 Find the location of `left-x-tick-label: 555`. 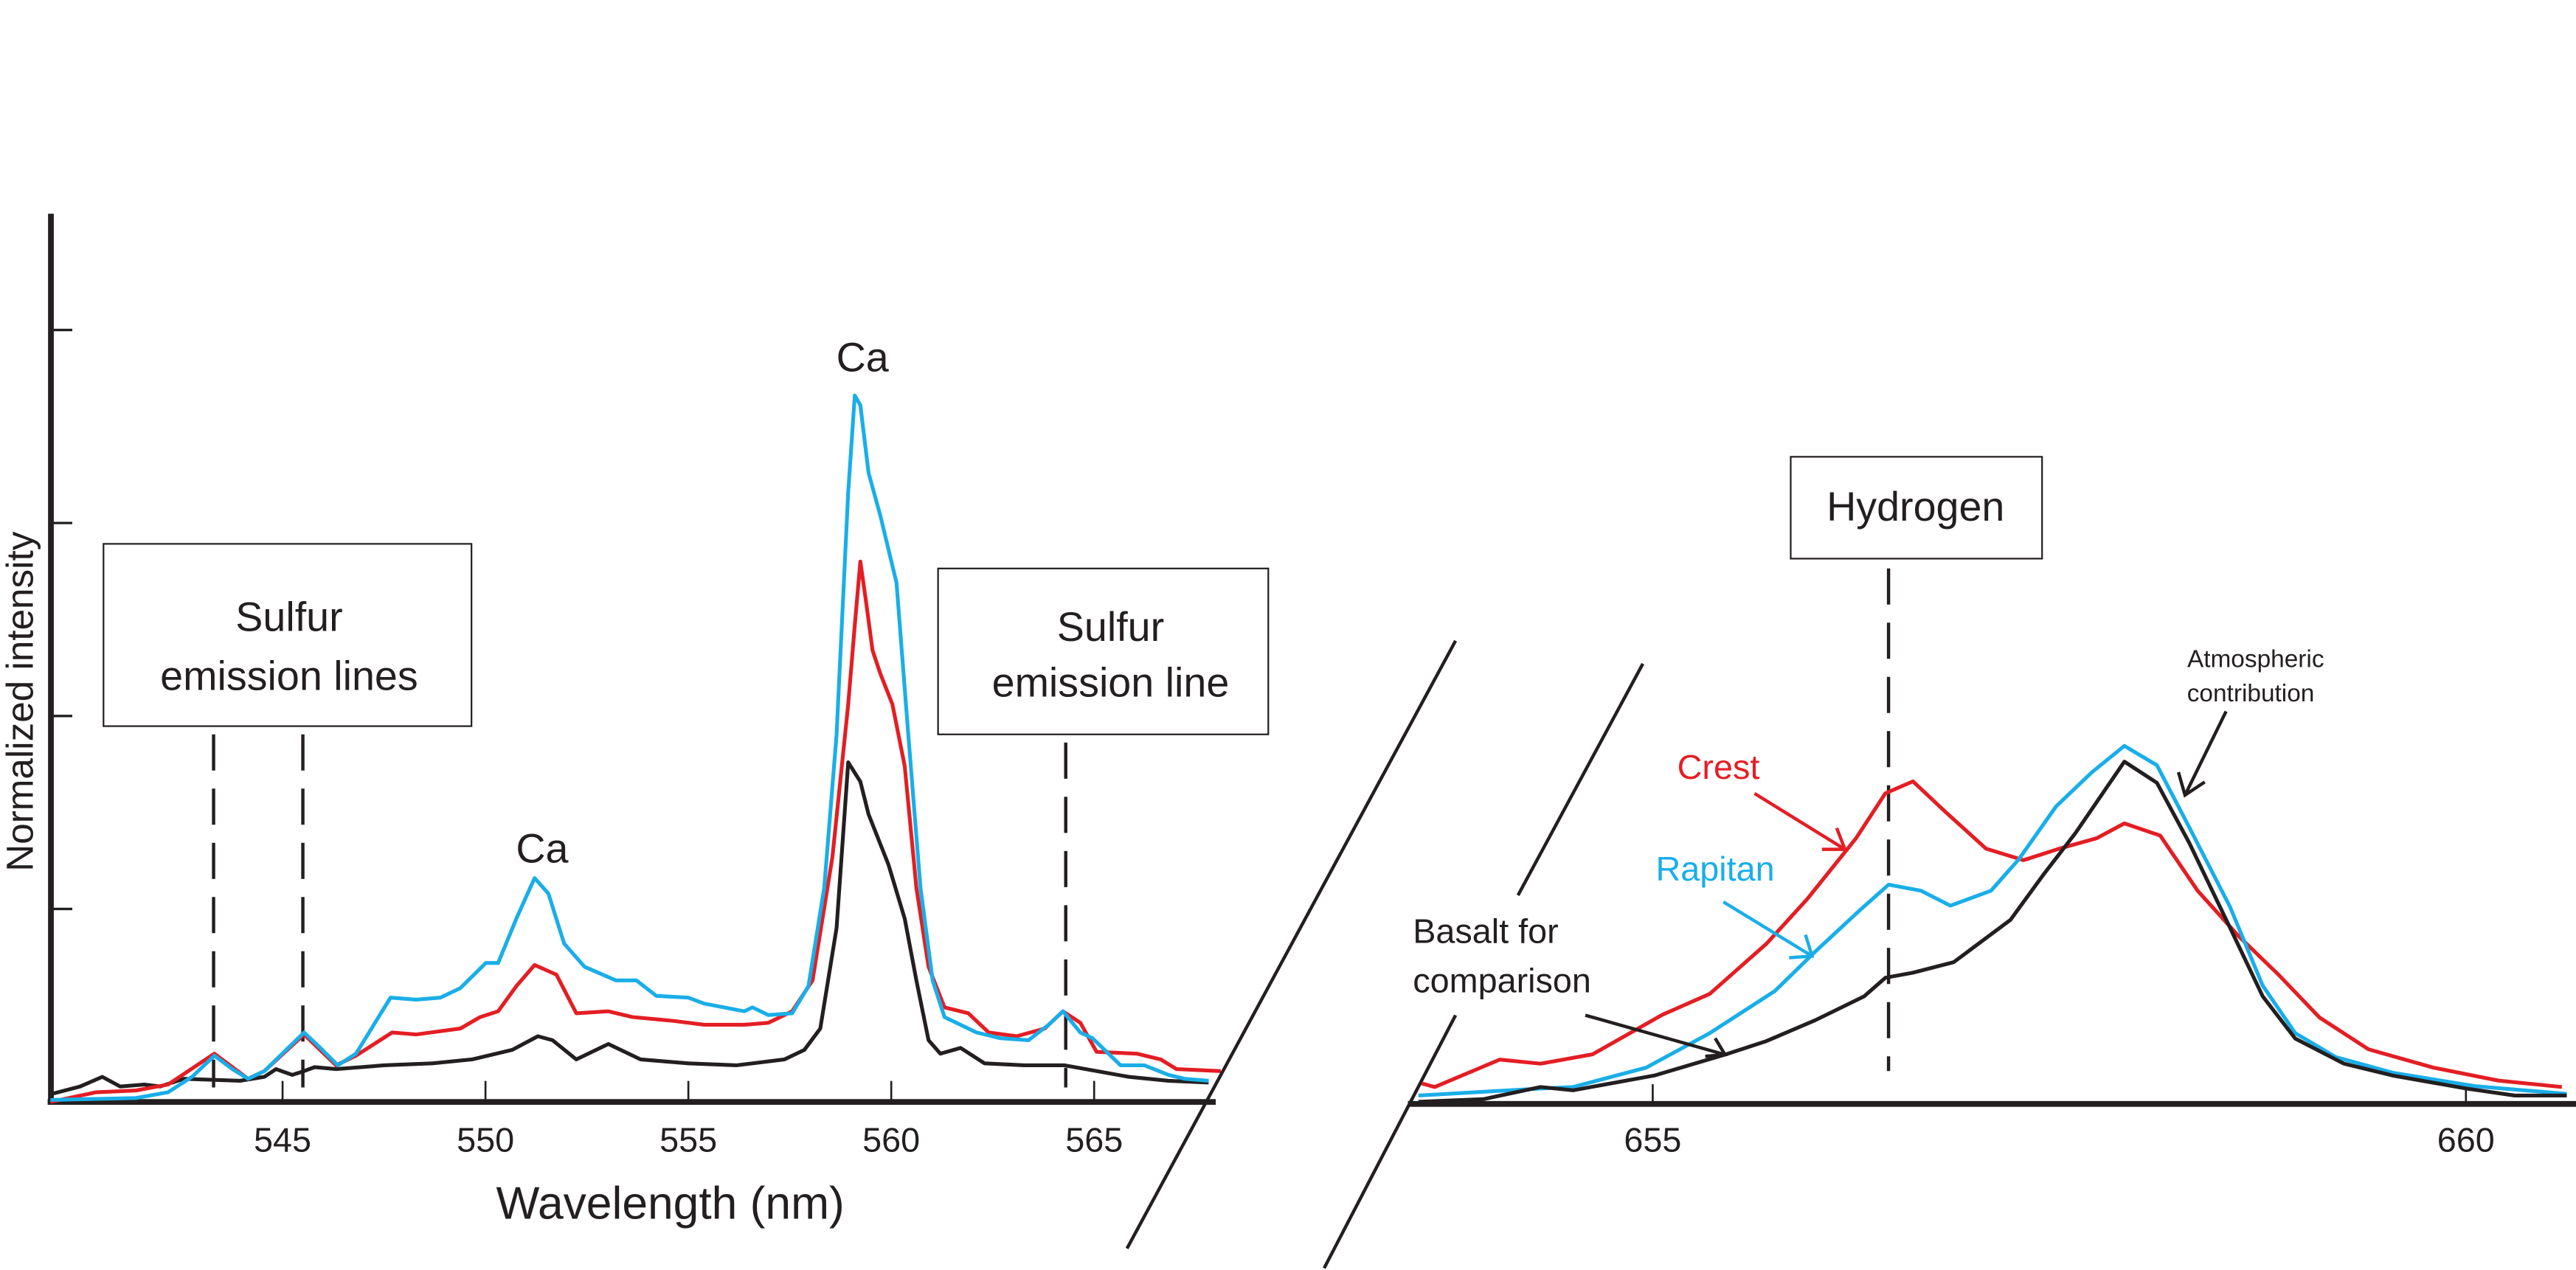

left-x-tick-label: 555 is located at coordinates (688, 1140).